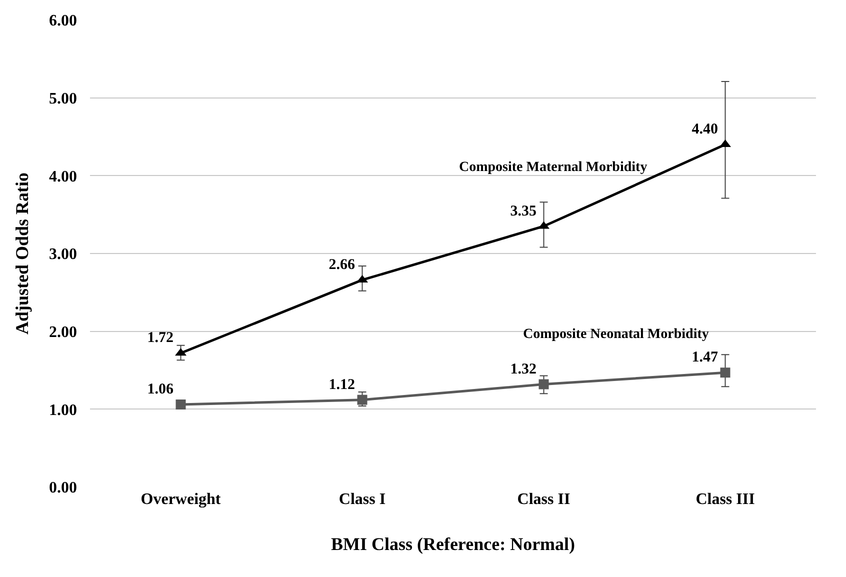 This screenshot has height=577, width=846. What do you see at coordinates (22, 253) in the screenshot?
I see `y-axis-title: Adjusted Odds Ratio` at bounding box center [22, 253].